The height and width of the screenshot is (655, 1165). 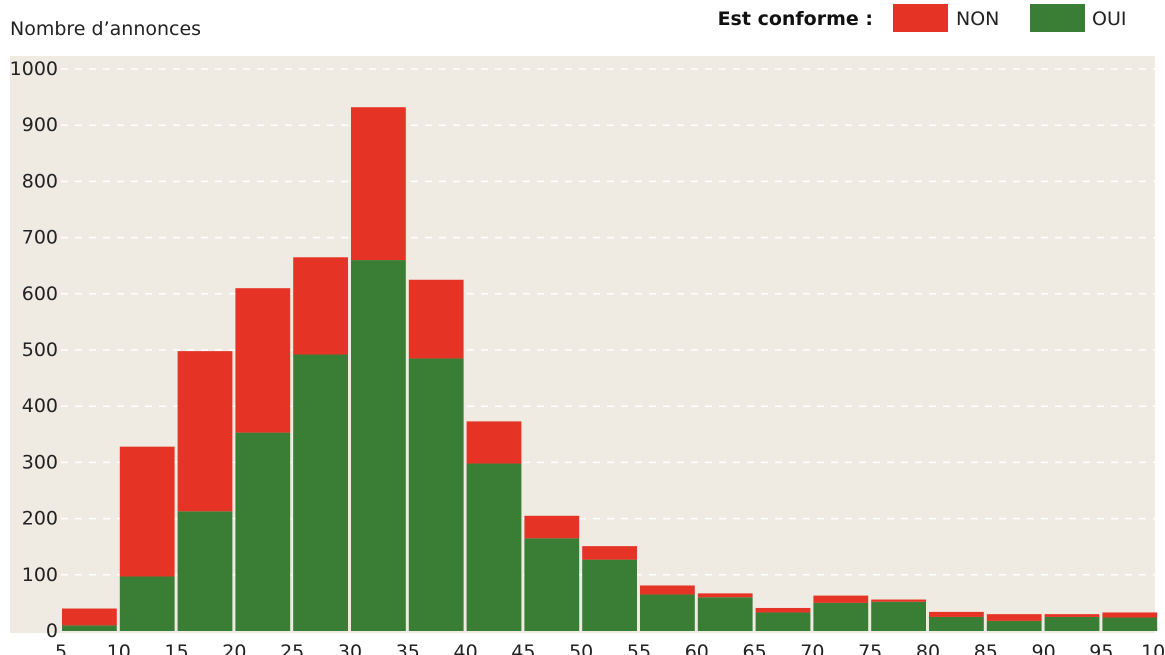 I want to click on legend-swatch-non, so click(x=920, y=18).